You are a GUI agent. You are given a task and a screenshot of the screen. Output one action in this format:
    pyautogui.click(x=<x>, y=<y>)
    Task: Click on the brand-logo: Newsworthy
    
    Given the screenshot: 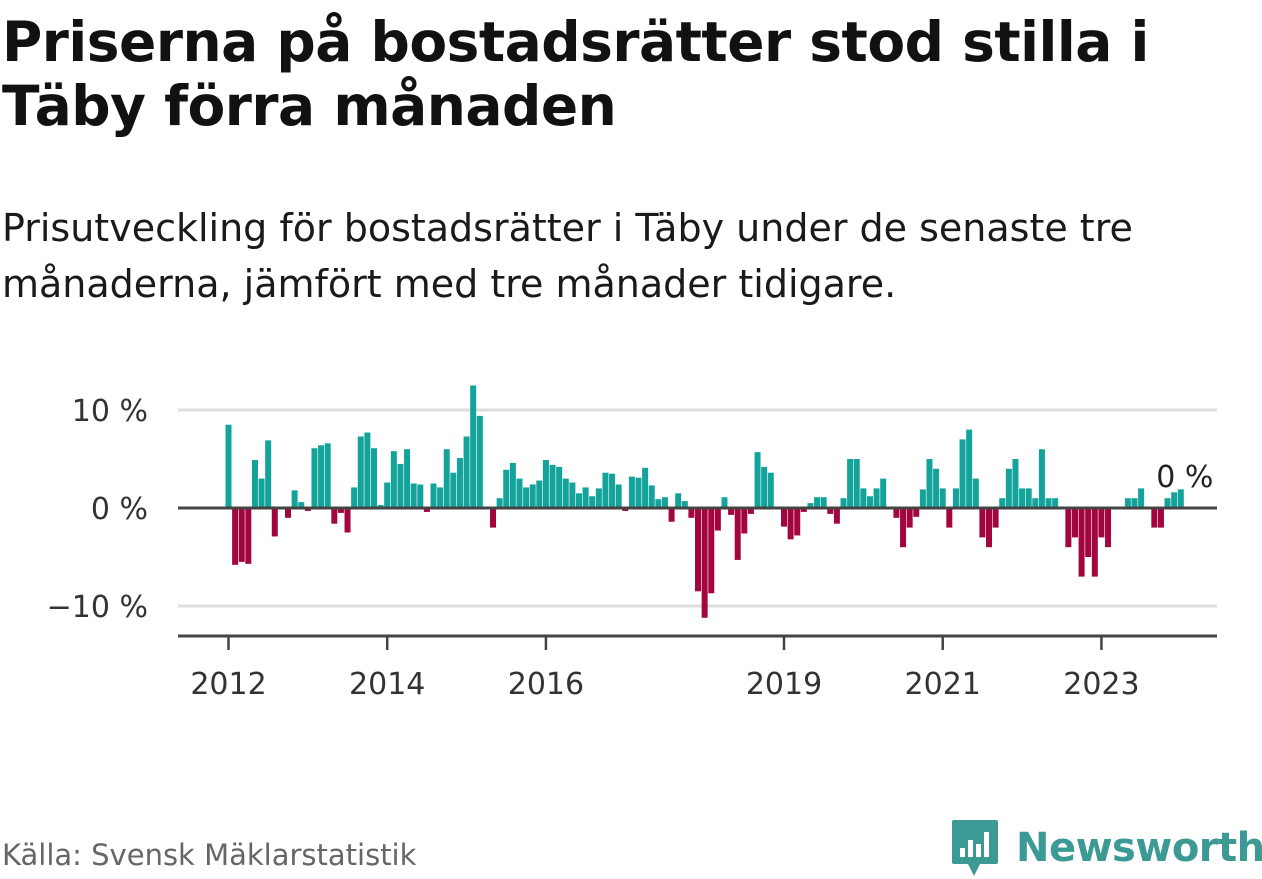 What is the action you would take?
    pyautogui.click(x=1106, y=848)
    